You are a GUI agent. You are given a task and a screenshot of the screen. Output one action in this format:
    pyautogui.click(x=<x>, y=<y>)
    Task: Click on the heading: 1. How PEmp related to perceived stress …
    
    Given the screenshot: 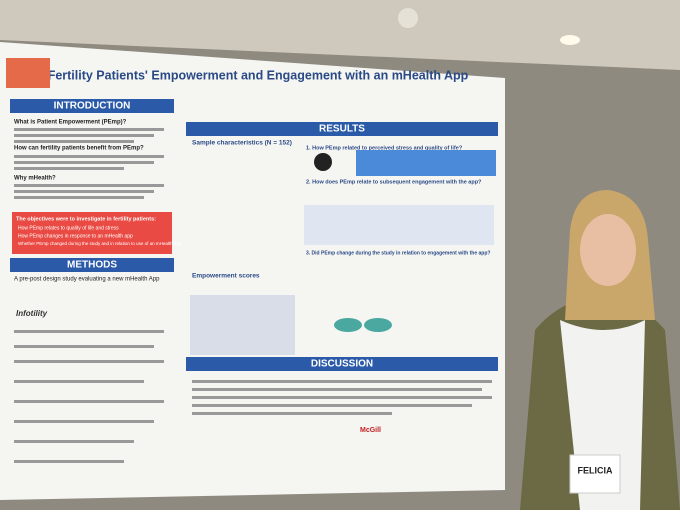 What is the action you would take?
    pyautogui.click(x=384, y=148)
    